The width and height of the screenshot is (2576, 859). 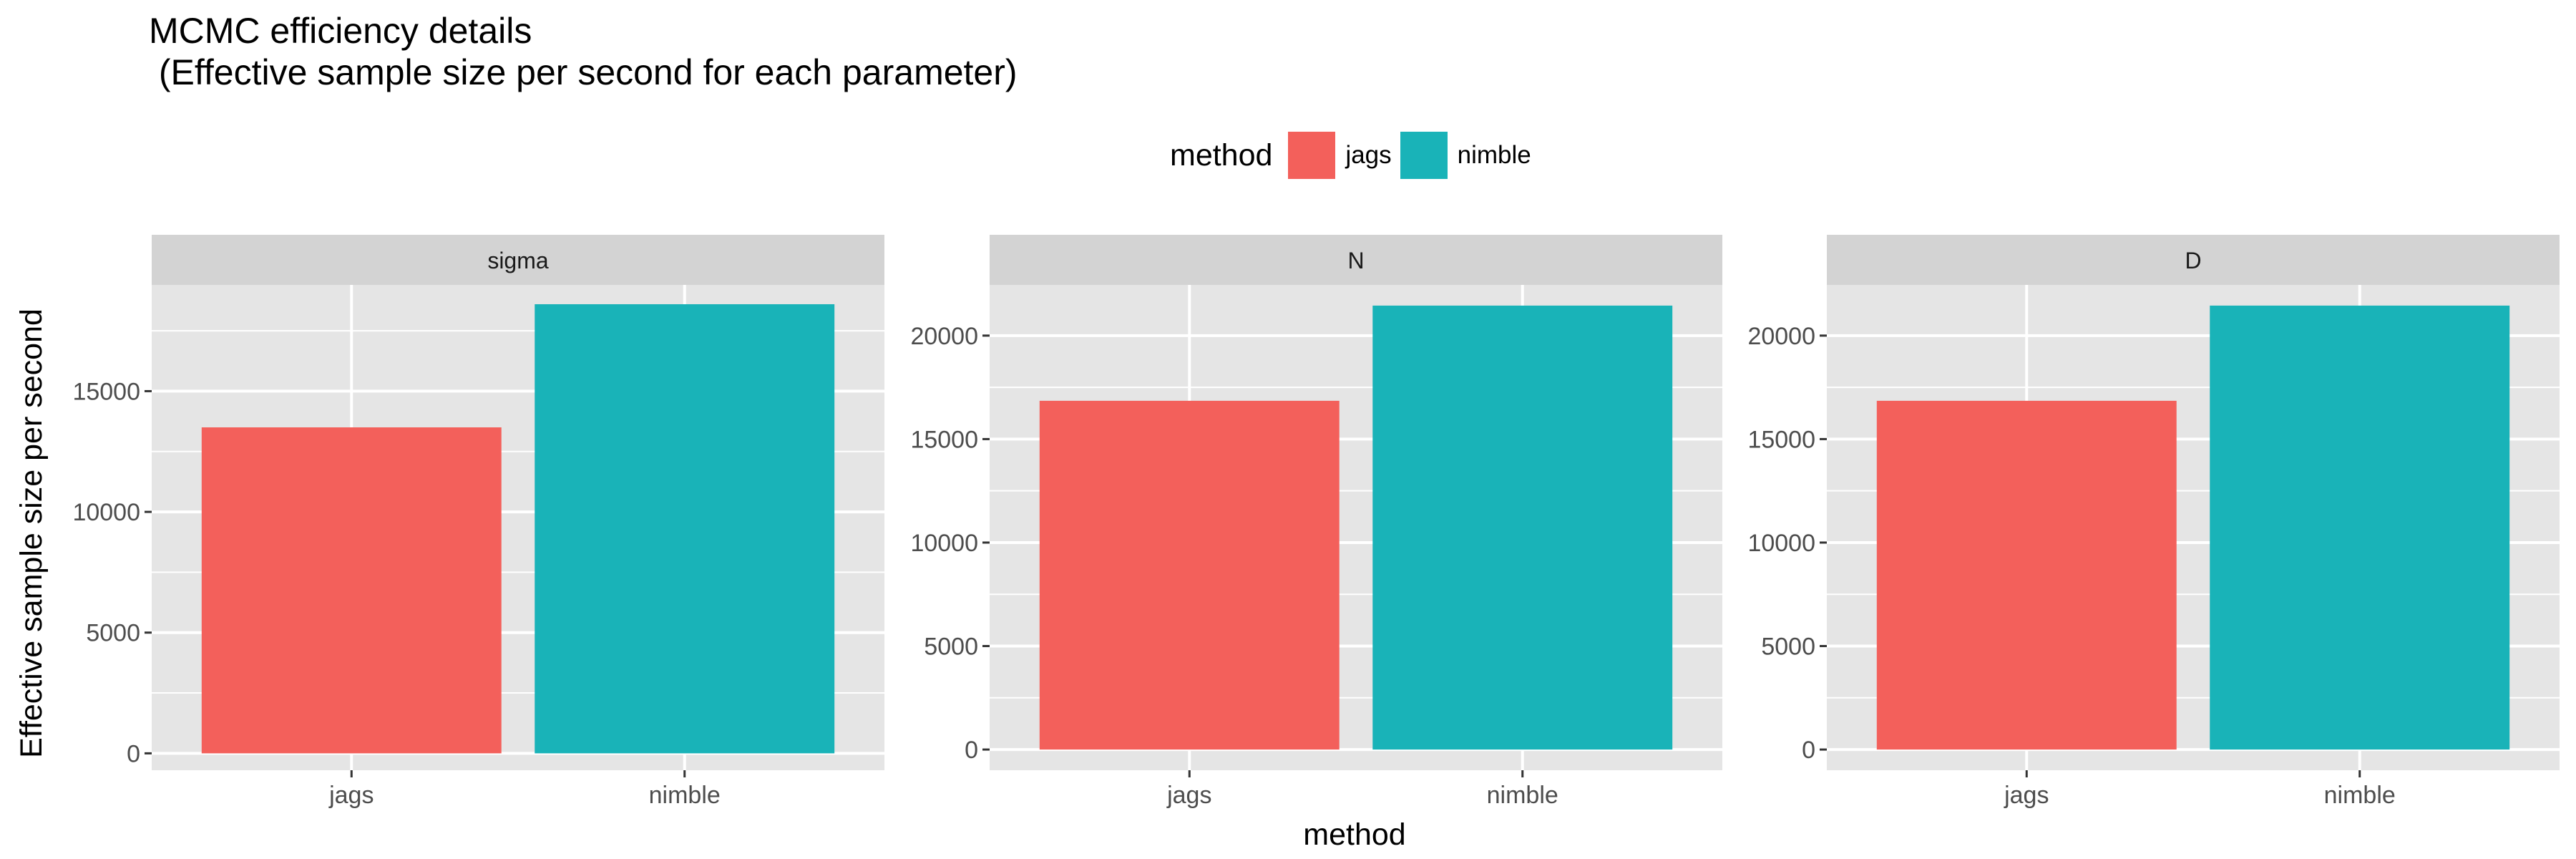 What do you see at coordinates (1494, 155) in the screenshot?
I see `legend-label-nimble: nimble` at bounding box center [1494, 155].